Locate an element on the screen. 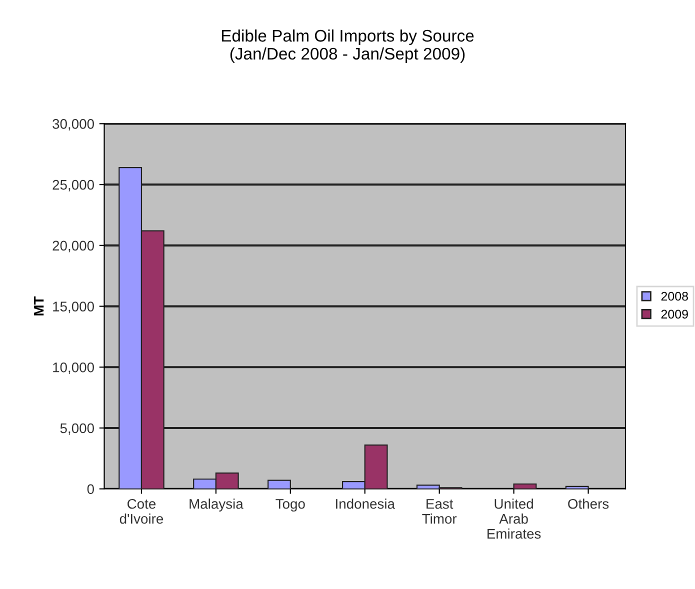  y-tick-label: 10,000 is located at coordinates (73, 368).